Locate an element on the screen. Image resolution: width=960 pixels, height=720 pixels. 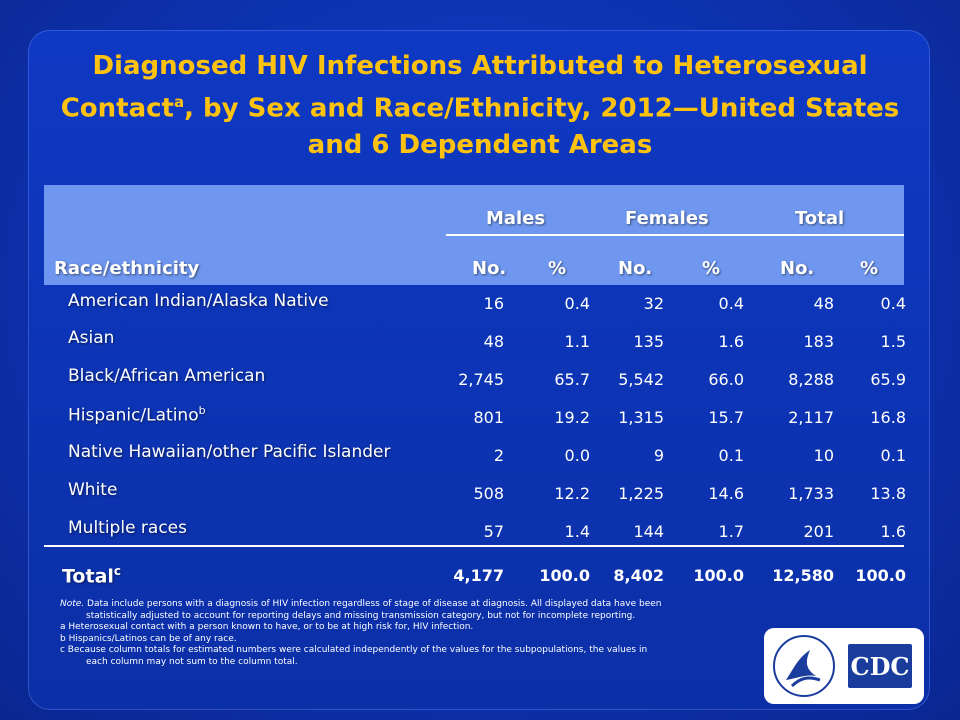
total-cell: 4,177 is located at coordinates (478, 575).